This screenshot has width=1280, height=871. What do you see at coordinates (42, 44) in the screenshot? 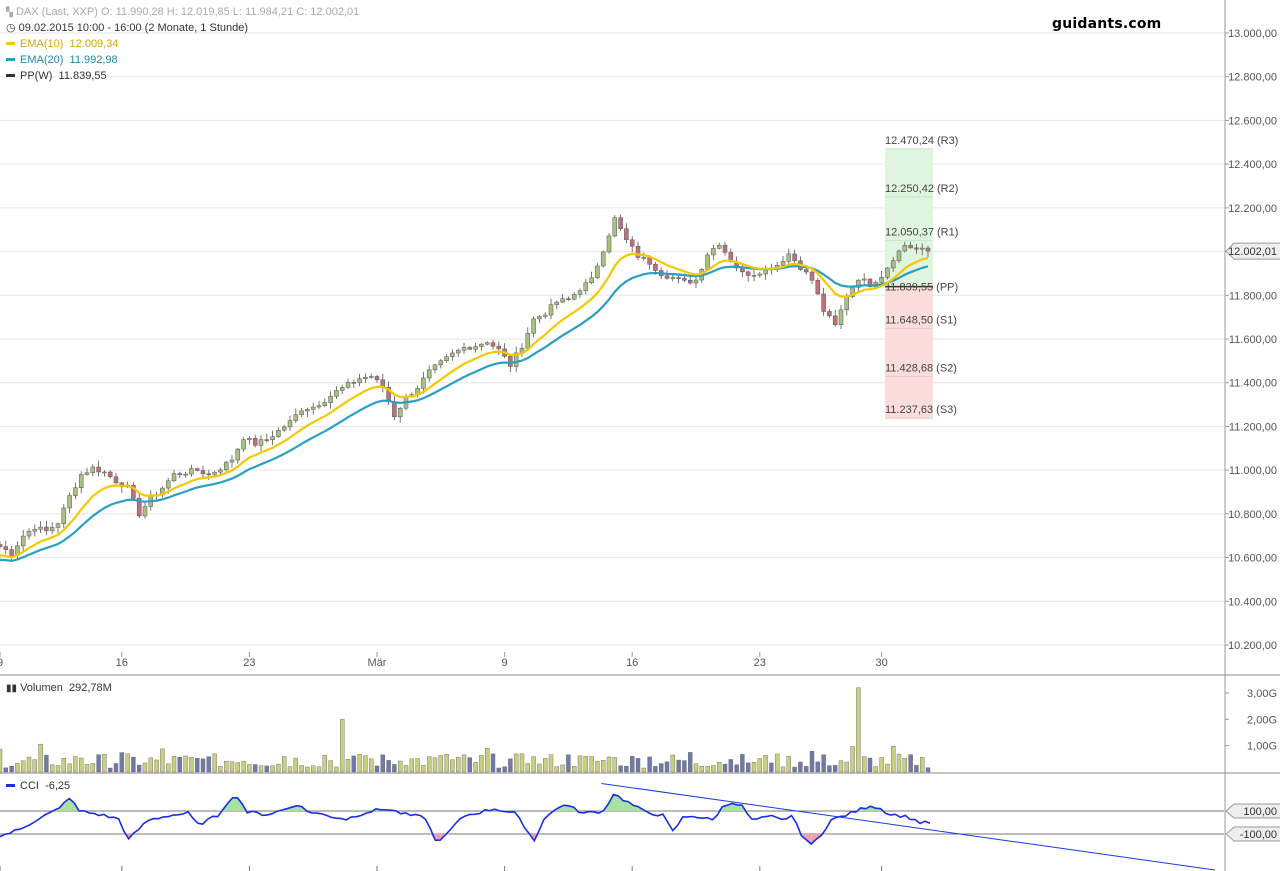
I see `ema10-label: EMA(10)` at bounding box center [42, 44].